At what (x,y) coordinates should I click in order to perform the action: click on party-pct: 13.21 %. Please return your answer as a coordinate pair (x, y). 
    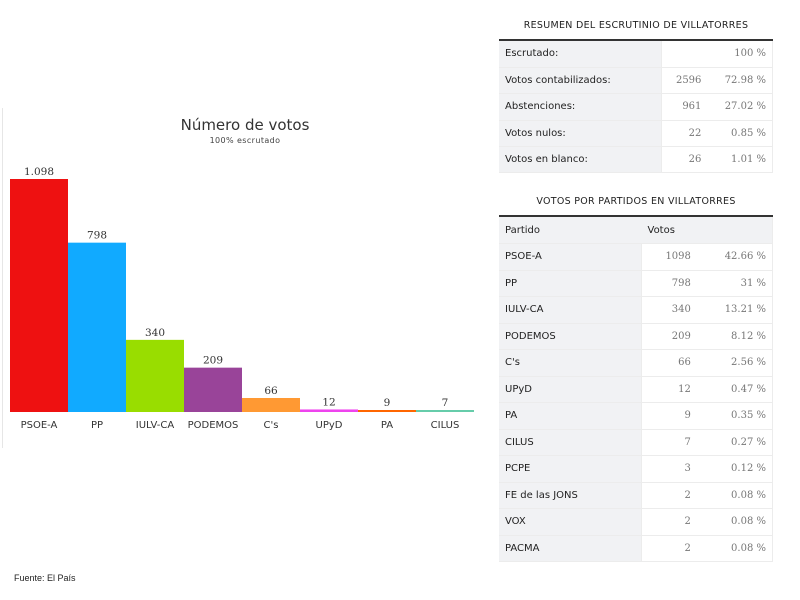
    Looking at the image, I should click on (734, 310).